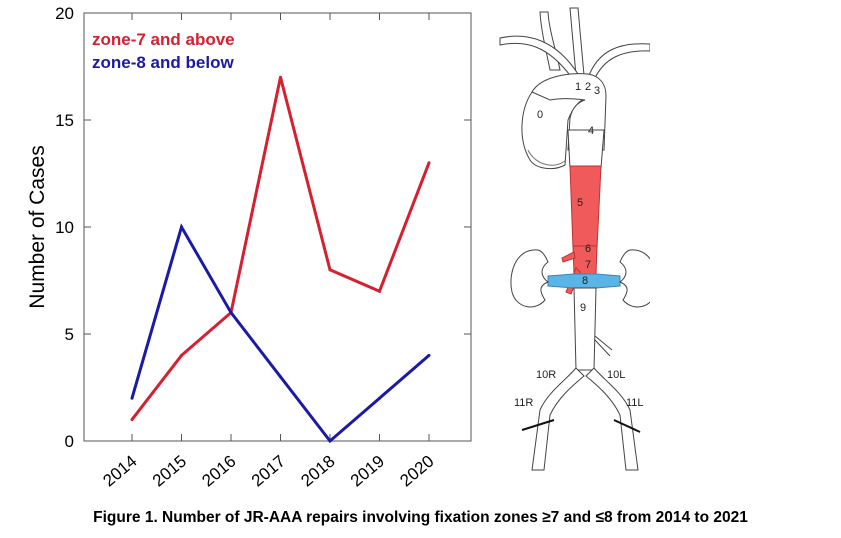 The image size is (841, 538). Describe the element at coordinates (588, 87) in the screenshot. I see `zone-label-2: 2` at that location.